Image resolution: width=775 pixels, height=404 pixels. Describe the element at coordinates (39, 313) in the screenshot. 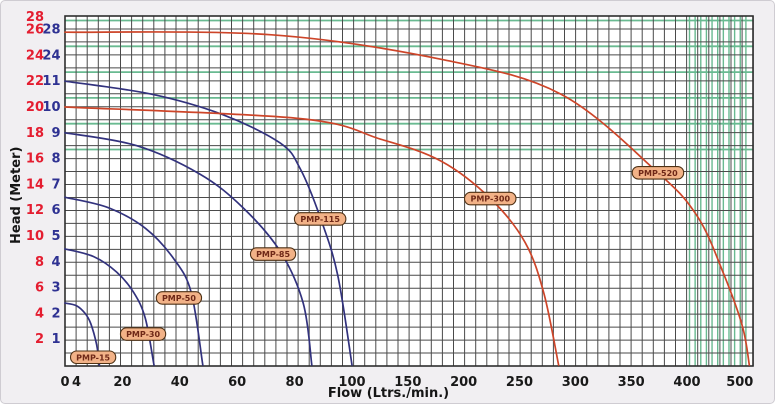

I see `y-tick-red: 4` at that location.